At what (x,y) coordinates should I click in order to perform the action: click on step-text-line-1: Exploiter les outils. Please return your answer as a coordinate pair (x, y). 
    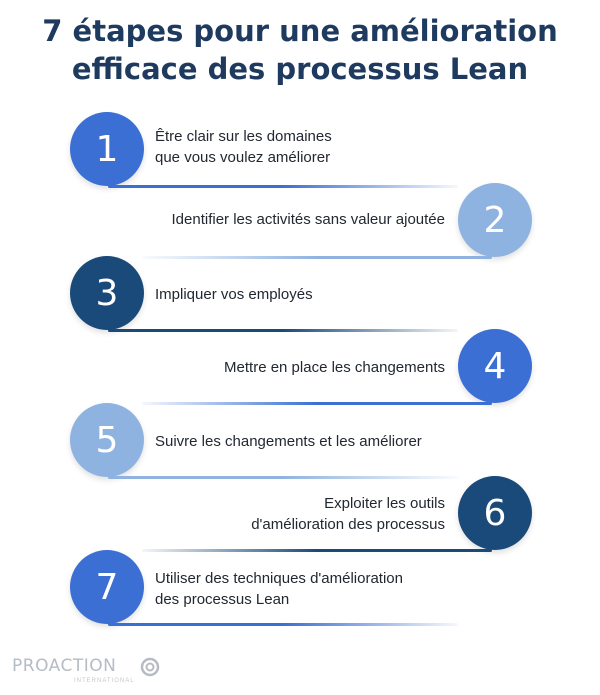
    Looking at the image, I should click on (348, 503).